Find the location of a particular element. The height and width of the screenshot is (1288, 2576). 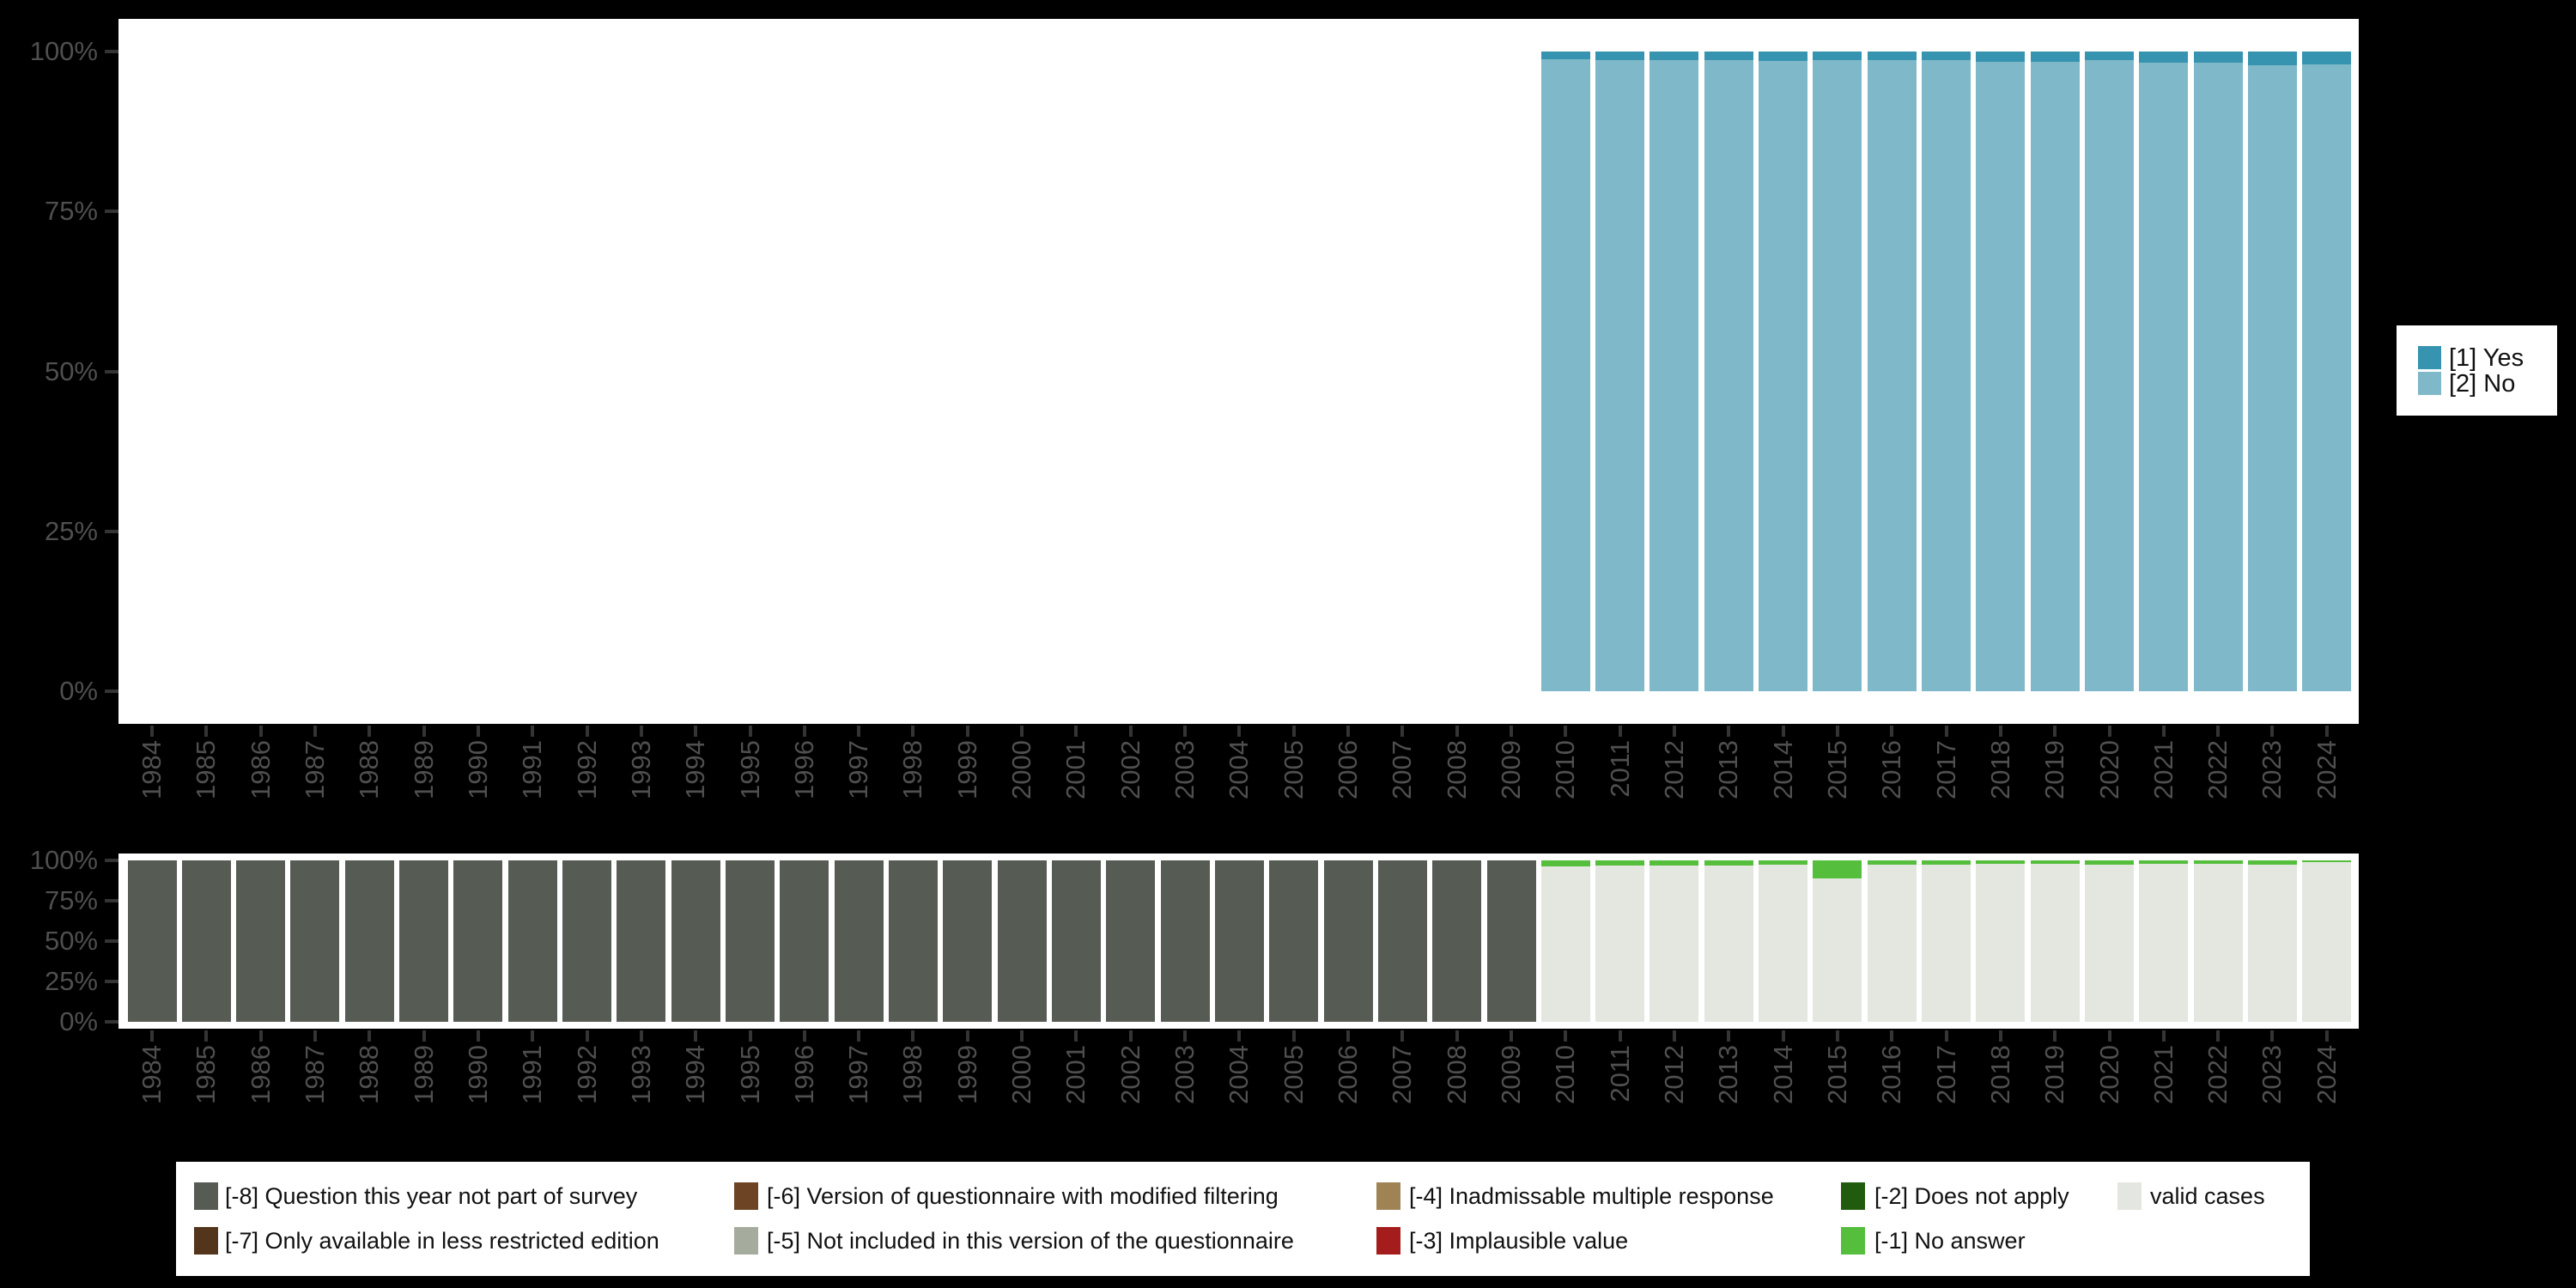

x-axis-year-label: 1991 is located at coordinates (532, 1074).